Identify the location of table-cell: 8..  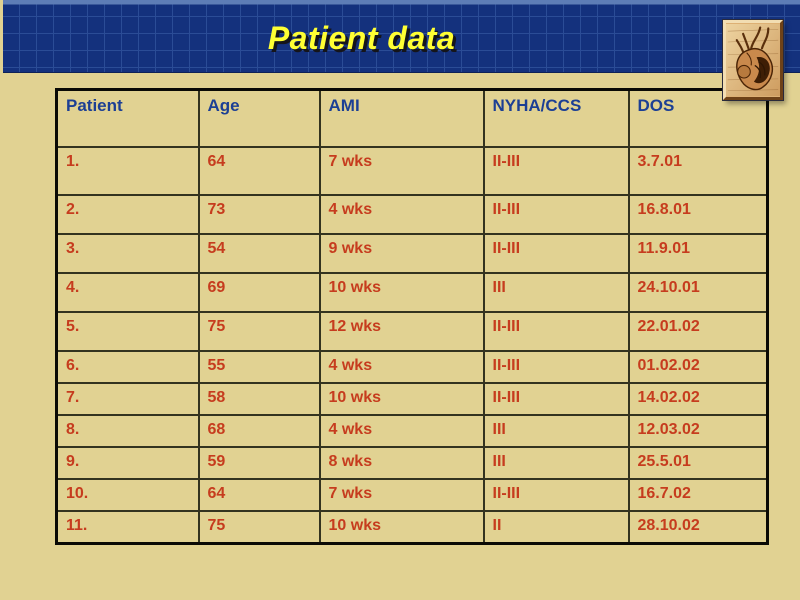
(127, 430).